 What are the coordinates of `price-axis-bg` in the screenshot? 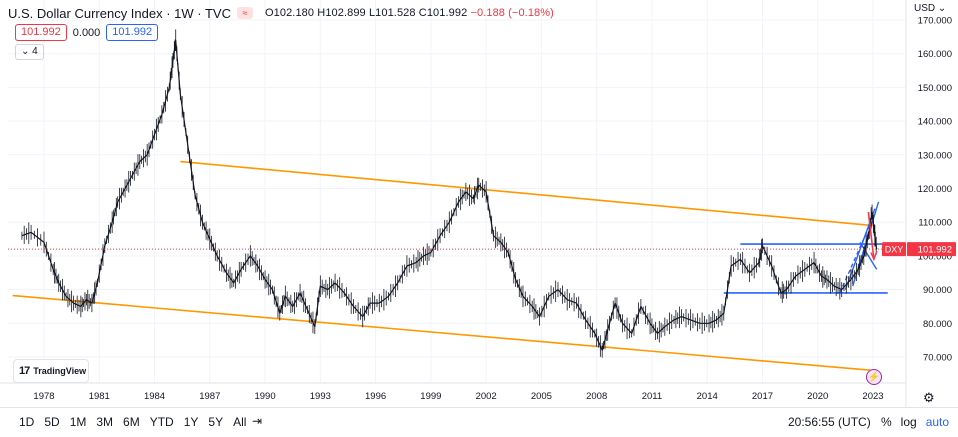 It's located at (932, 203).